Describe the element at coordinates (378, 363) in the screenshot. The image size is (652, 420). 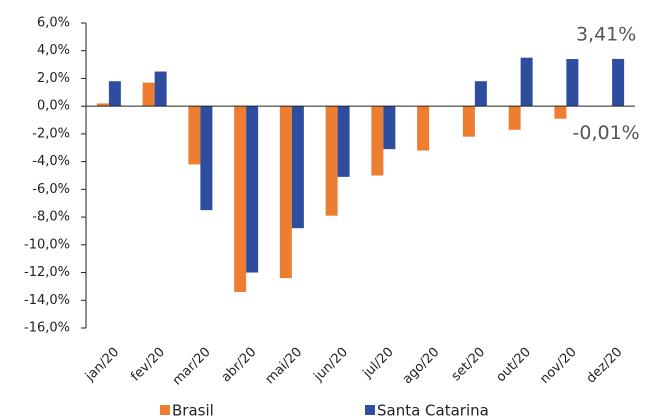
I see `x-tick-label: jul/20` at that location.